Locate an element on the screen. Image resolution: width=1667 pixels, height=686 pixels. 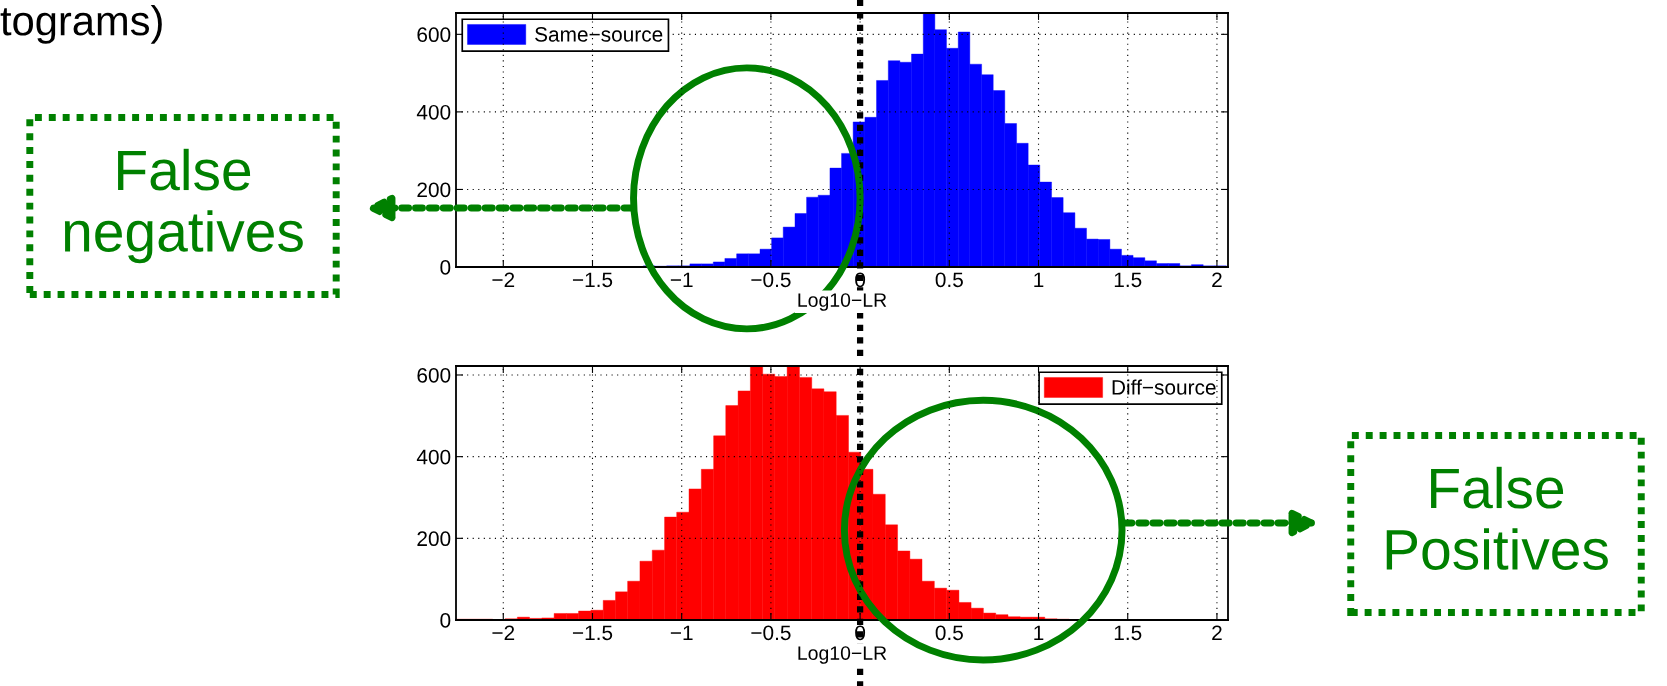
text: False negatives is located at coordinates (183, 206).